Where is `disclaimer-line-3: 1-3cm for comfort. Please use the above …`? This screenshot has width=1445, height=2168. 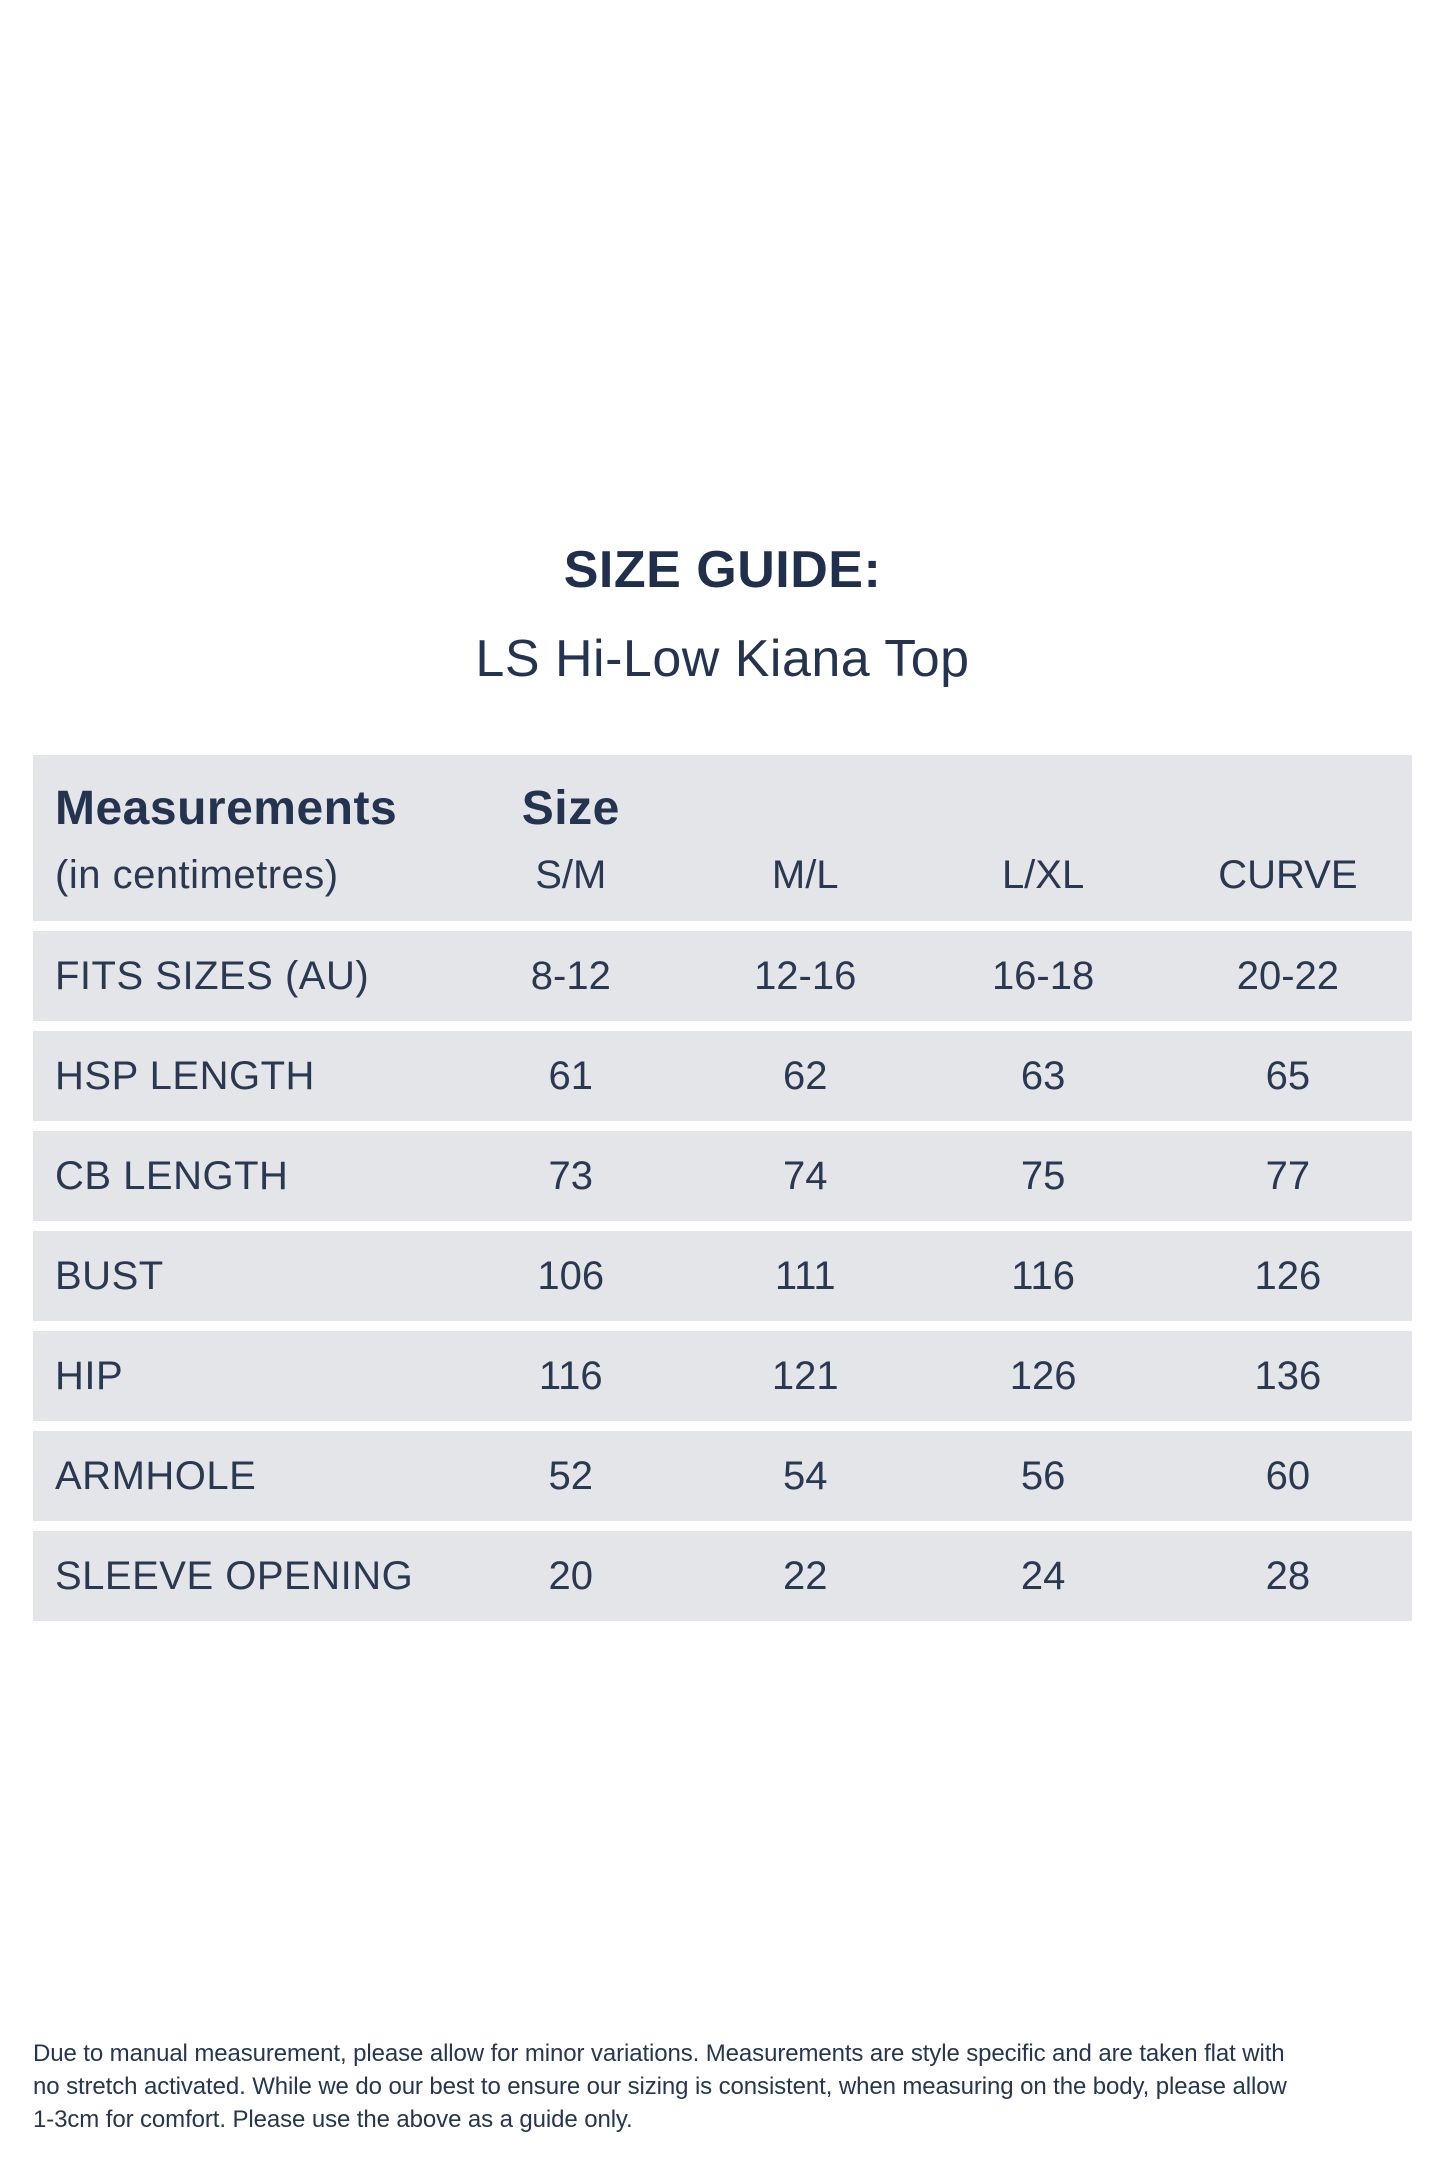
disclaimer-line-3: 1-3cm for comfort. Please use the above … is located at coordinates (333, 2119).